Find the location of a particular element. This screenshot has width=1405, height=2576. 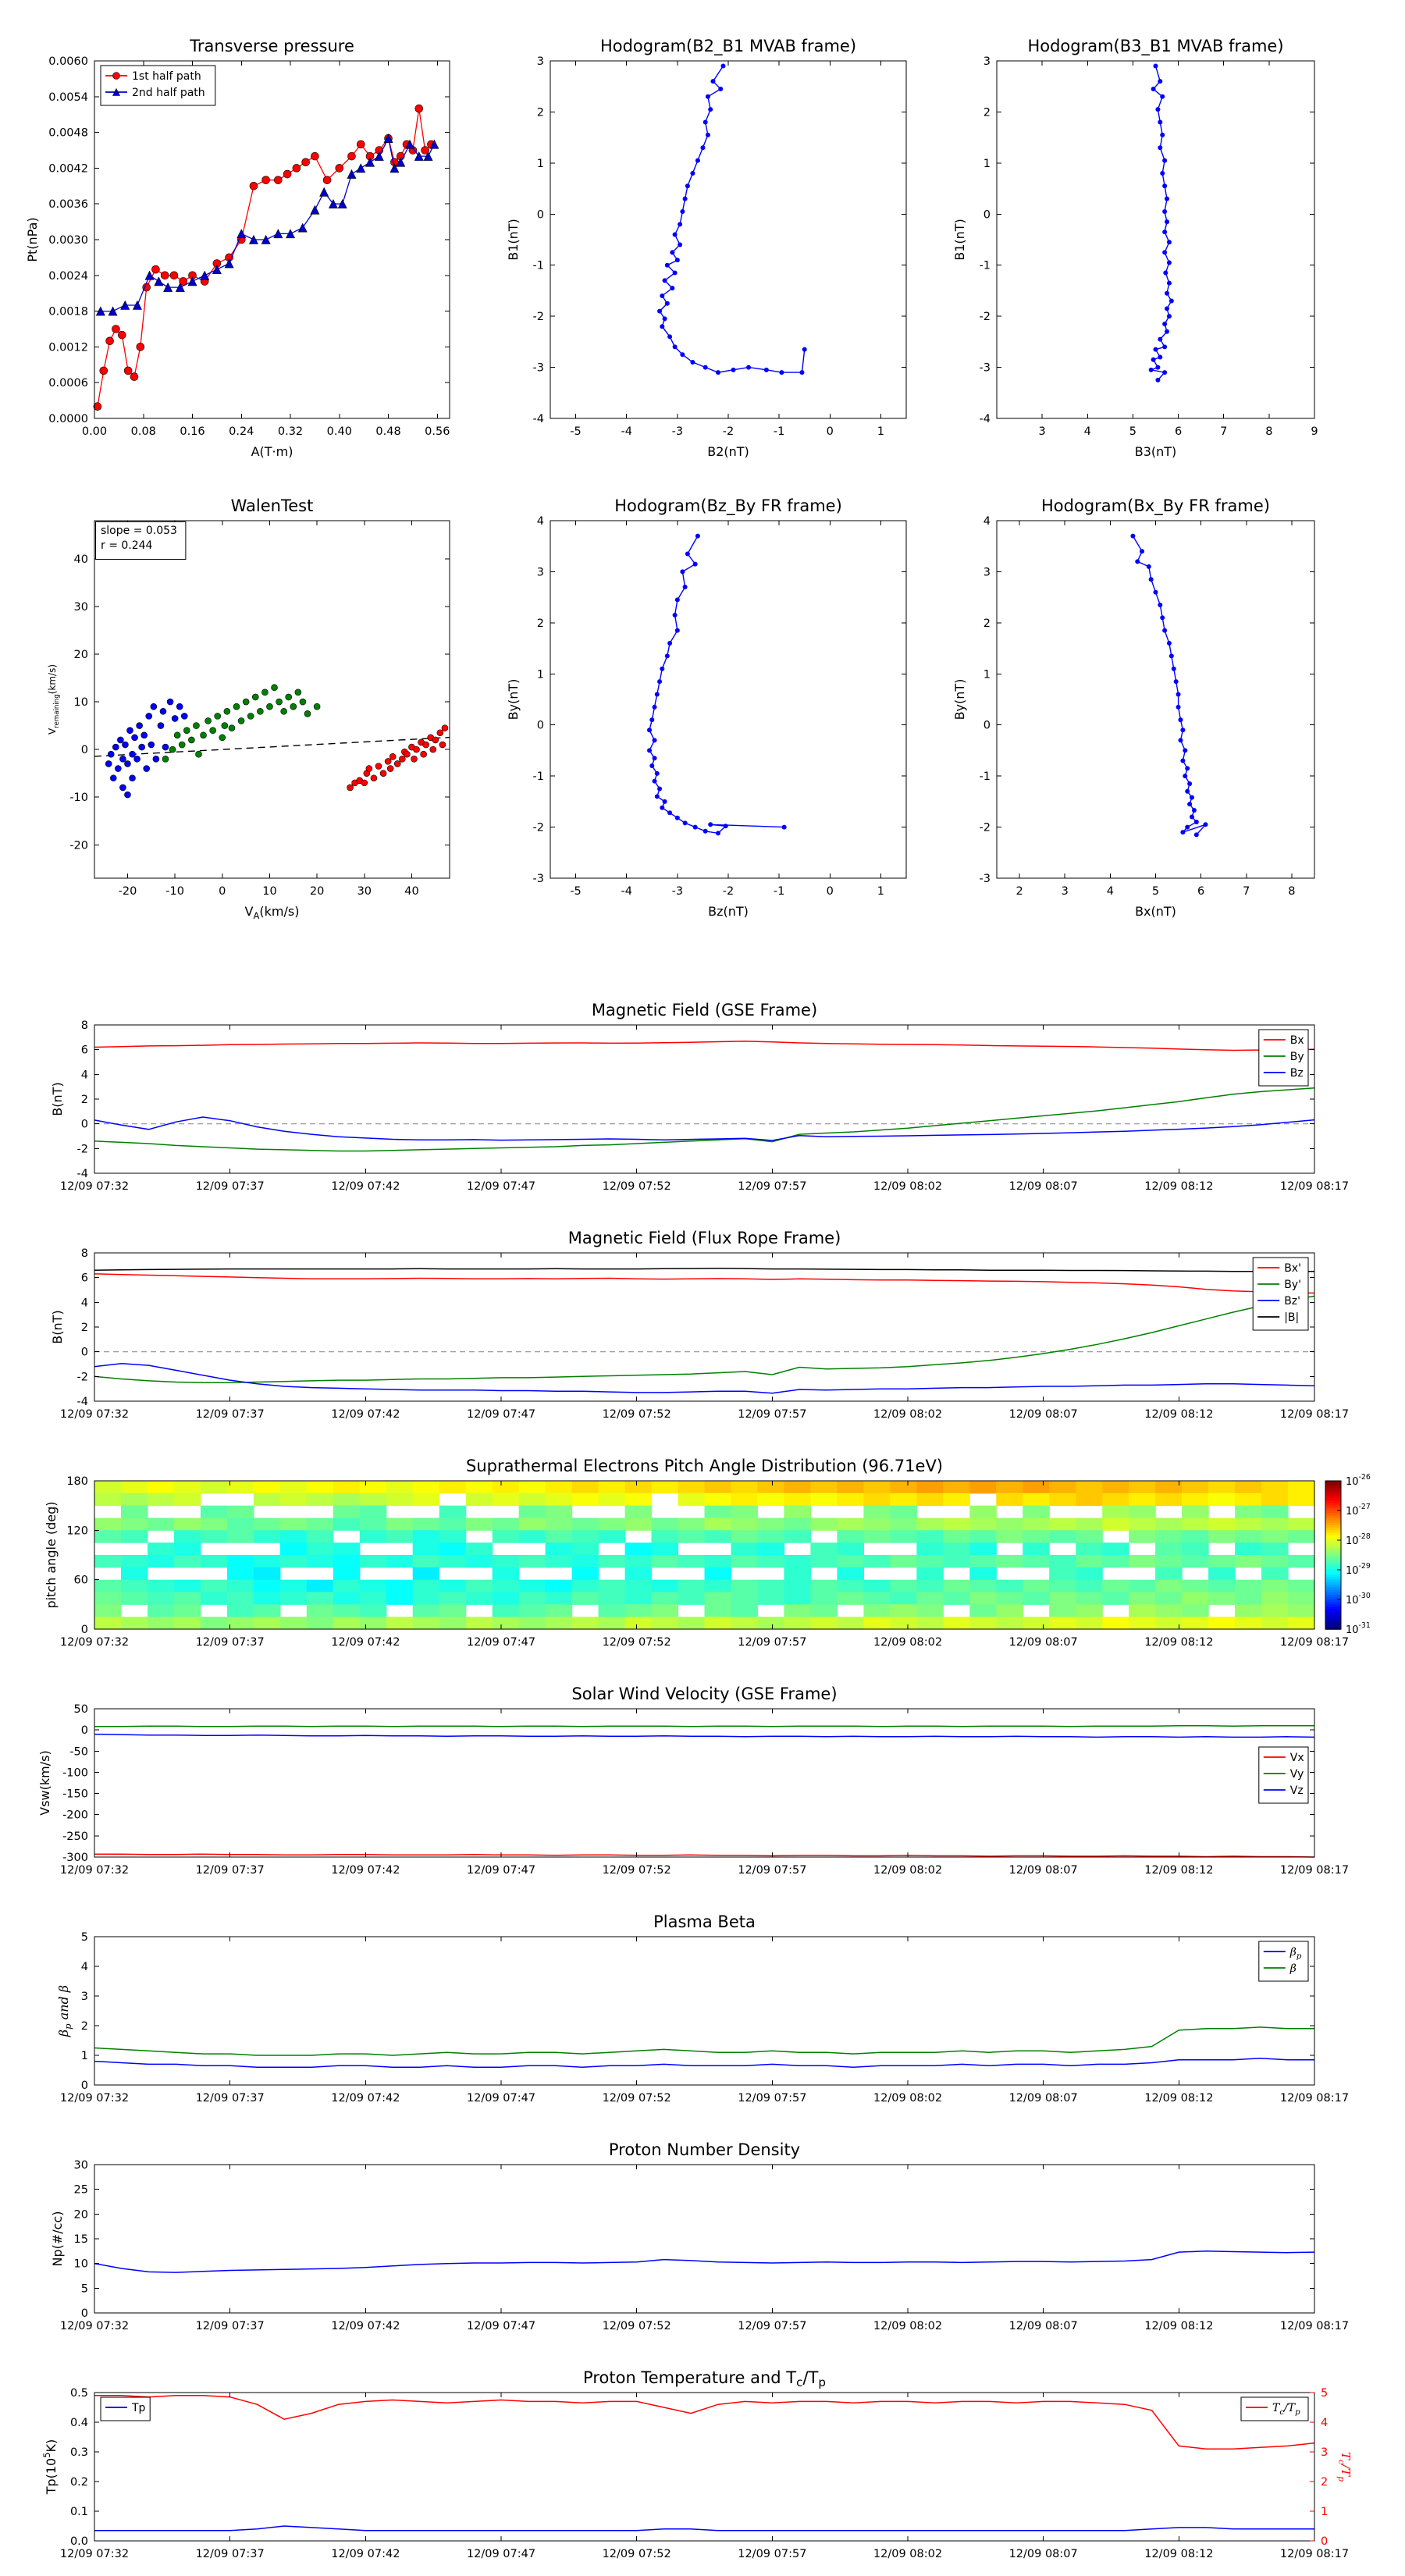

svg-text: 7 is located at coordinates (1223, 431).